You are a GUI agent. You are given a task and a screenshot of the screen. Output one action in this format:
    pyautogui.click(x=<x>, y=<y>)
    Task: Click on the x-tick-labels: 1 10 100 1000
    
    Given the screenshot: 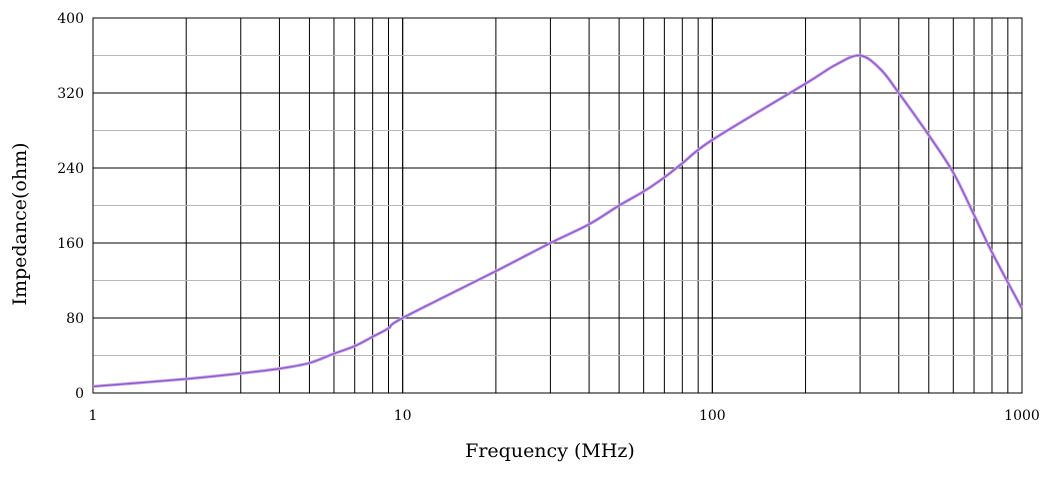 What is the action you would take?
    pyautogui.click(x=564, y=416)
    